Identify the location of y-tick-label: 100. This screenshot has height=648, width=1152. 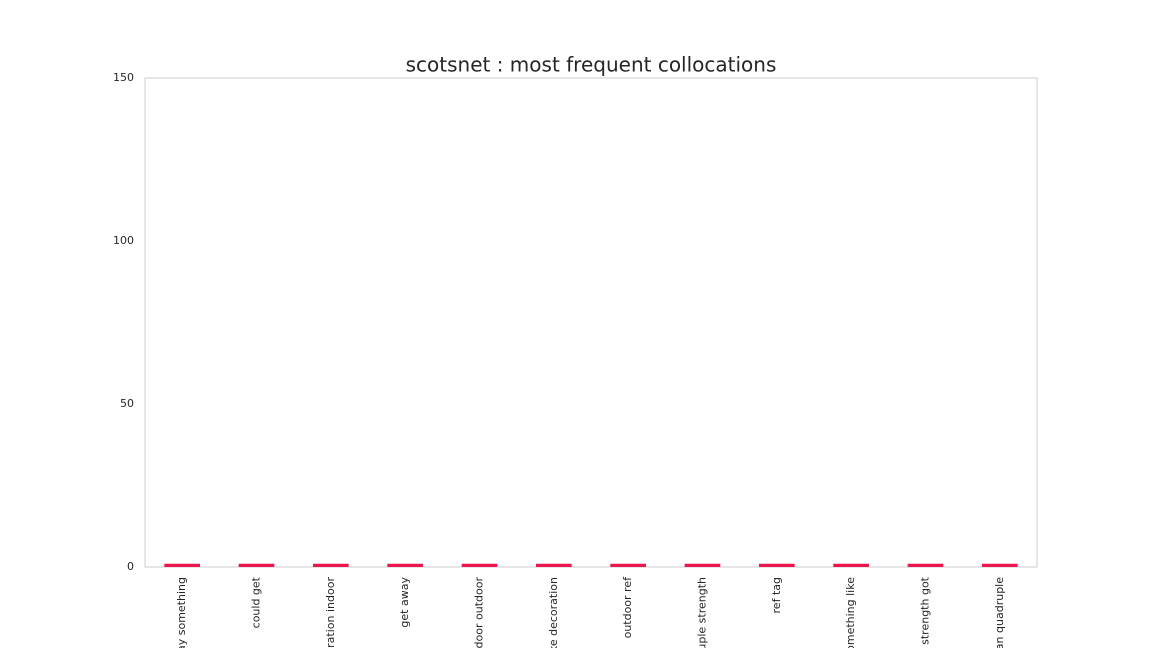
(123, 240).